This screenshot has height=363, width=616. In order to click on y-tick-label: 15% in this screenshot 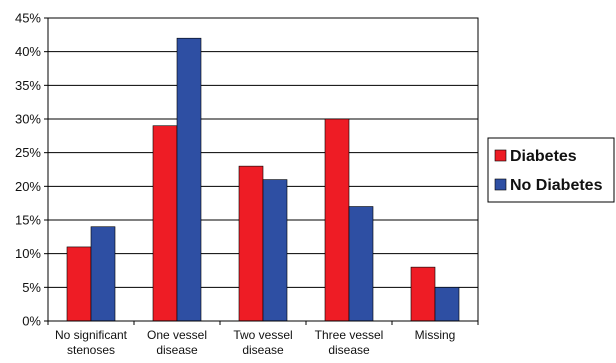, I will do `click(28, 220)`.